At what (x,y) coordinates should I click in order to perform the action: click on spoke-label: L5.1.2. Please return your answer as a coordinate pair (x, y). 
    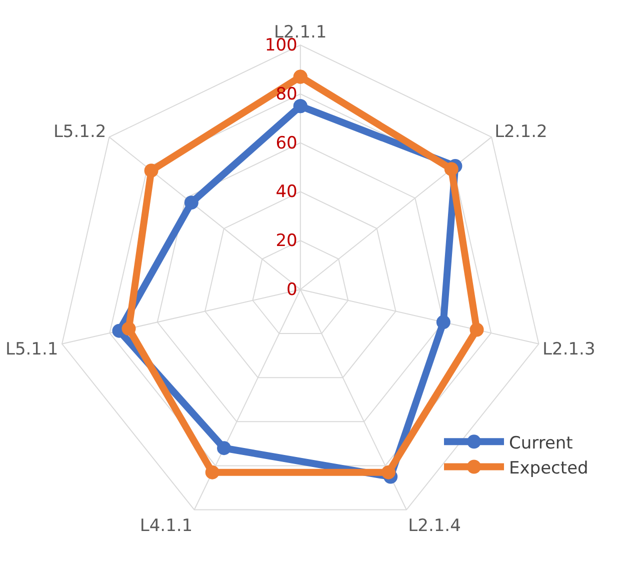
    Looking at the image, I should click on (79, 132).